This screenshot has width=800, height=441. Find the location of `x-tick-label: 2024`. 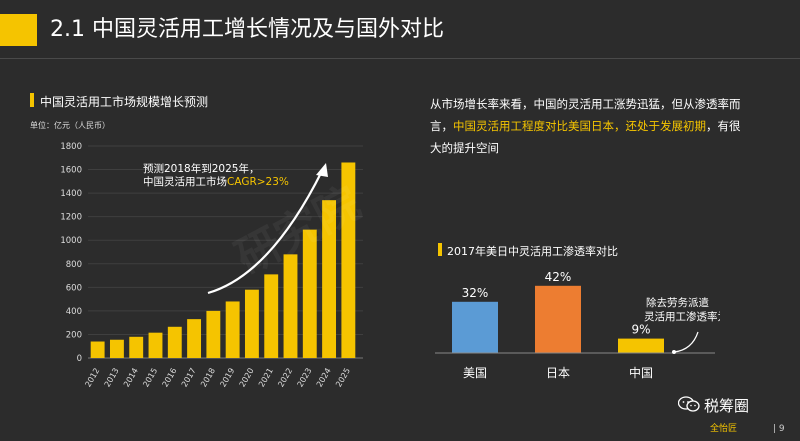

x-tick-label: 2024 is located at coordinates (324, 378).